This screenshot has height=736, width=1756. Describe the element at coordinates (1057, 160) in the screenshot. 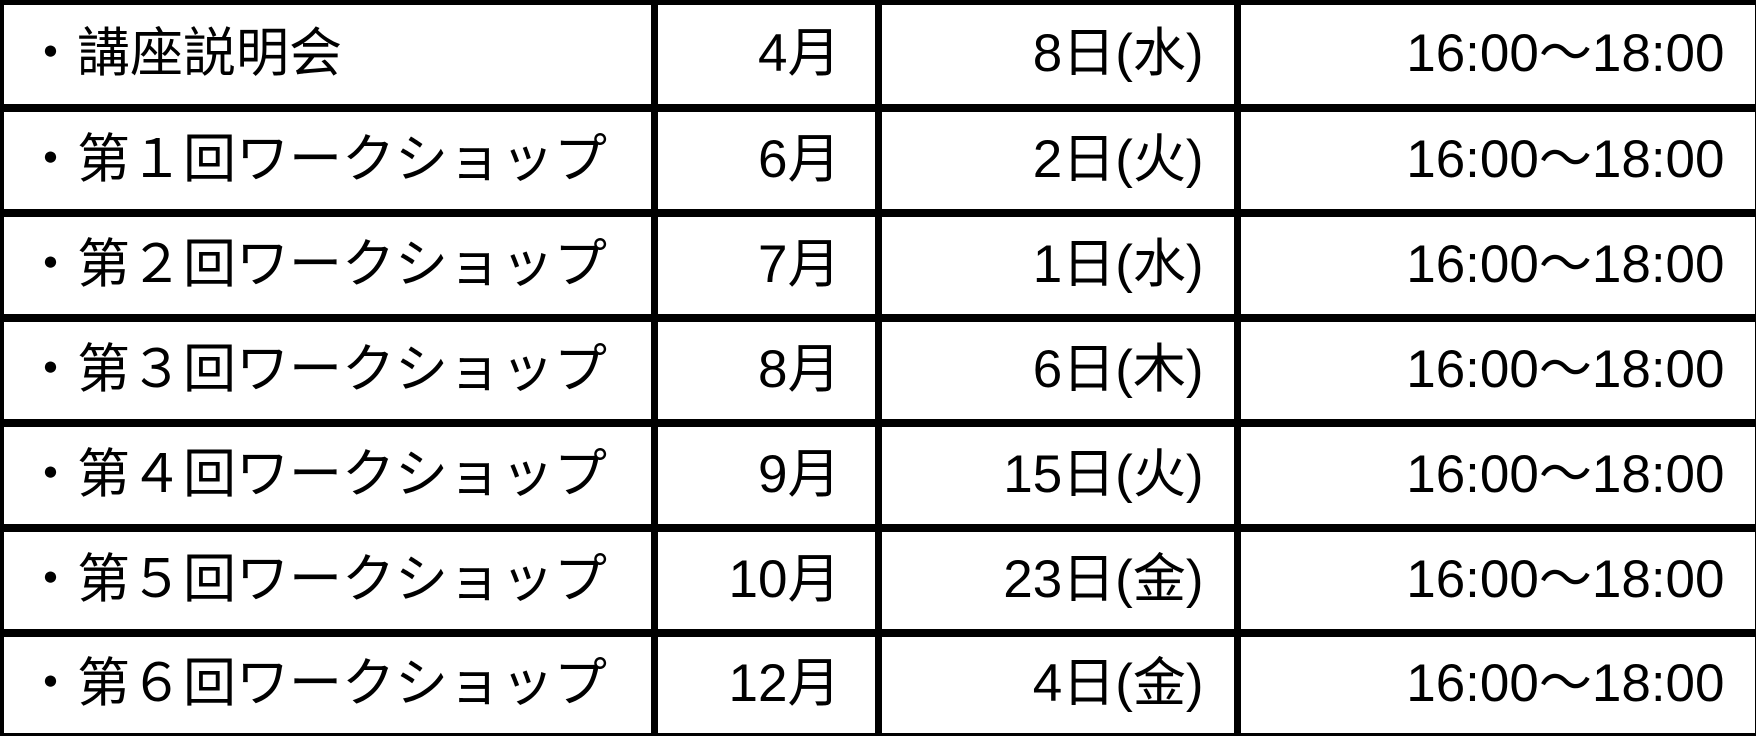

I see `day-cell: 2日(火)` at that location.